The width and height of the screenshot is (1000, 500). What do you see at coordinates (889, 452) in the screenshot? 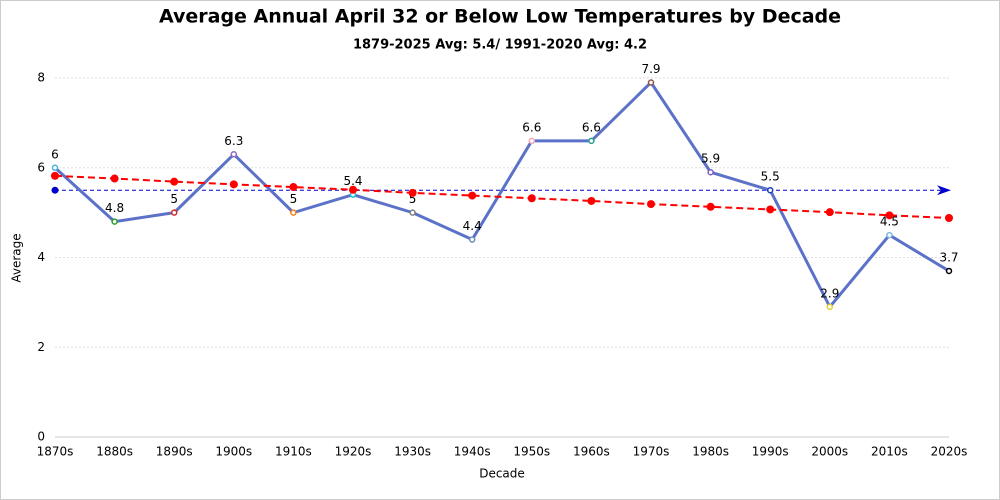
I see `x-tick-label: 2010s` at bounding box center [889, 452].